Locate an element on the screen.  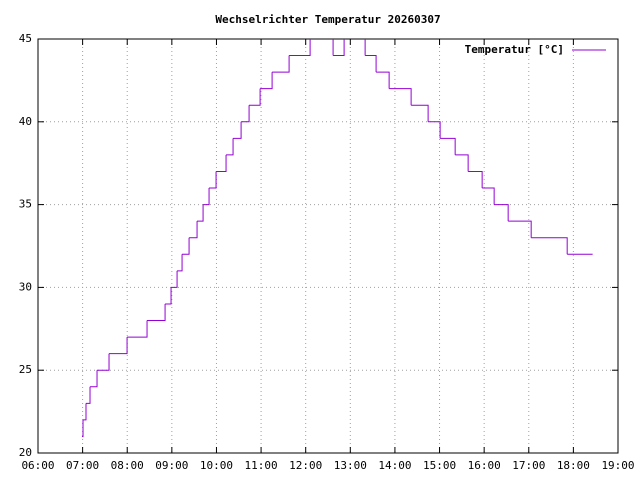
y-tick-label: 45 is located at coordinates (25, 38).